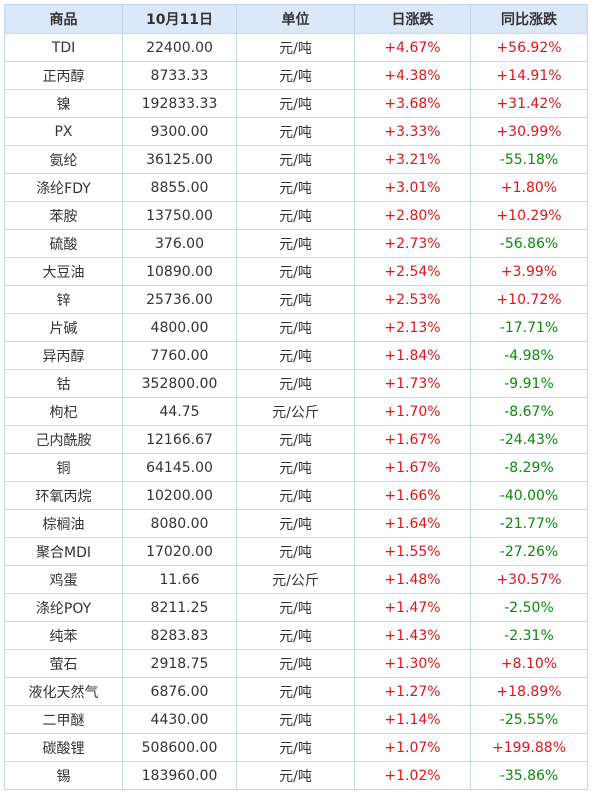  I want to click on table-row: 锌 25736.00 元/吨 +2.53% +10.72%, so click(296, 299).